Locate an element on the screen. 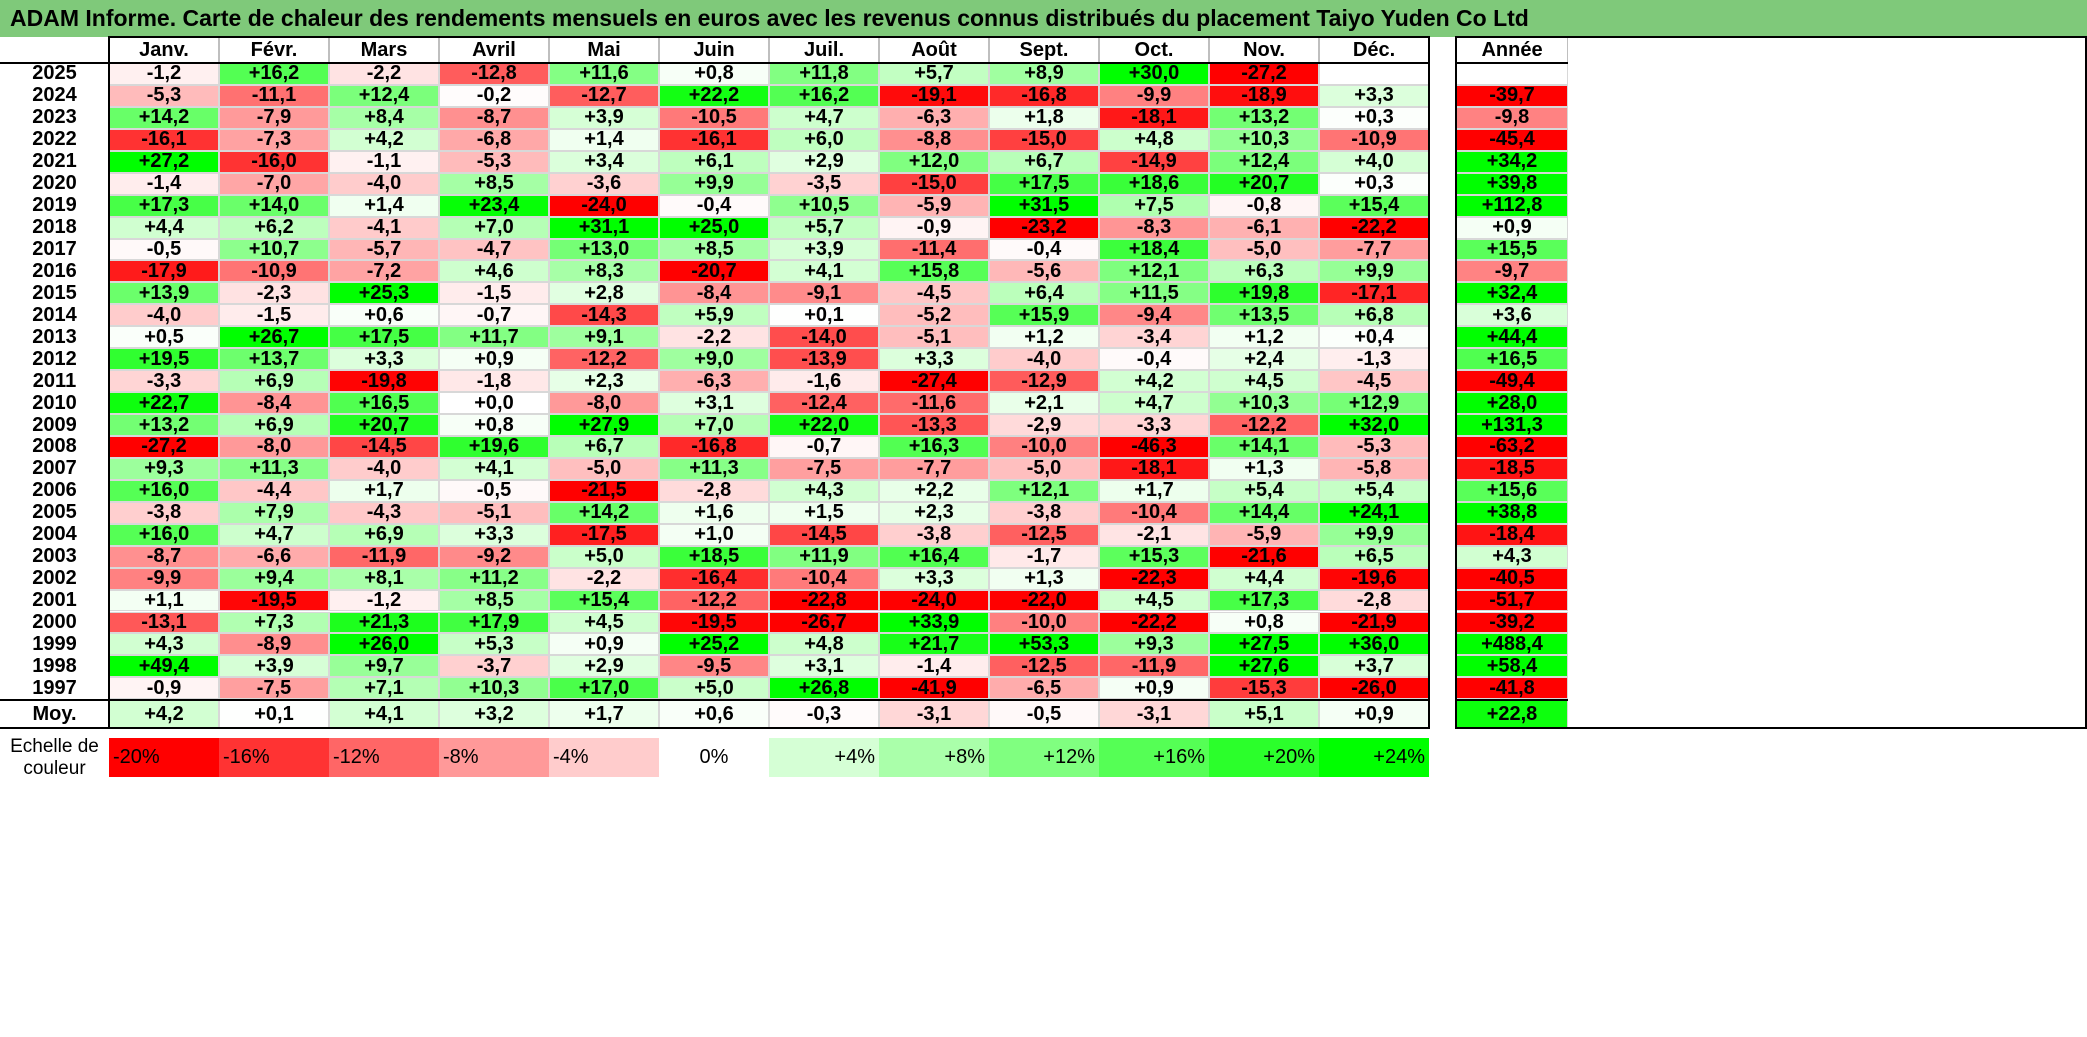  heatmap-cell: +25,3 is located at coordinates (384, 293).